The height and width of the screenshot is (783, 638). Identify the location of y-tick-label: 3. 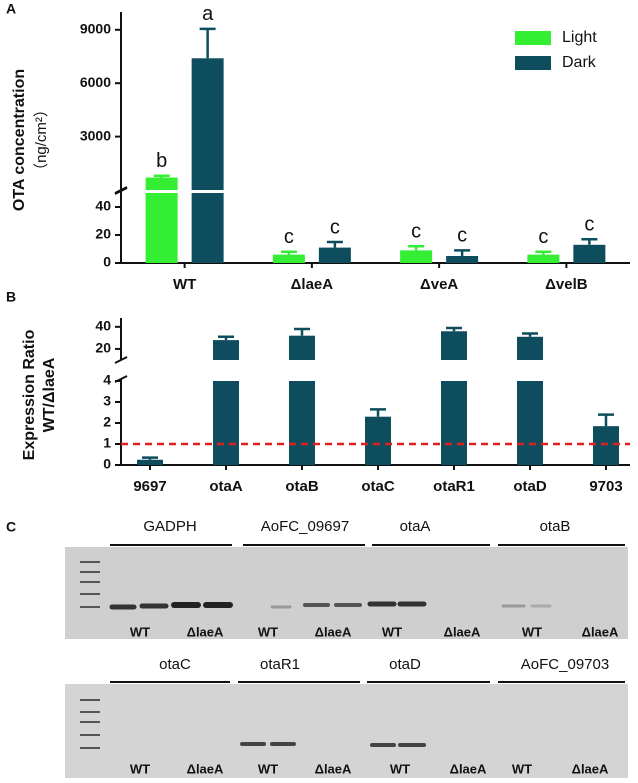
(107, 401).